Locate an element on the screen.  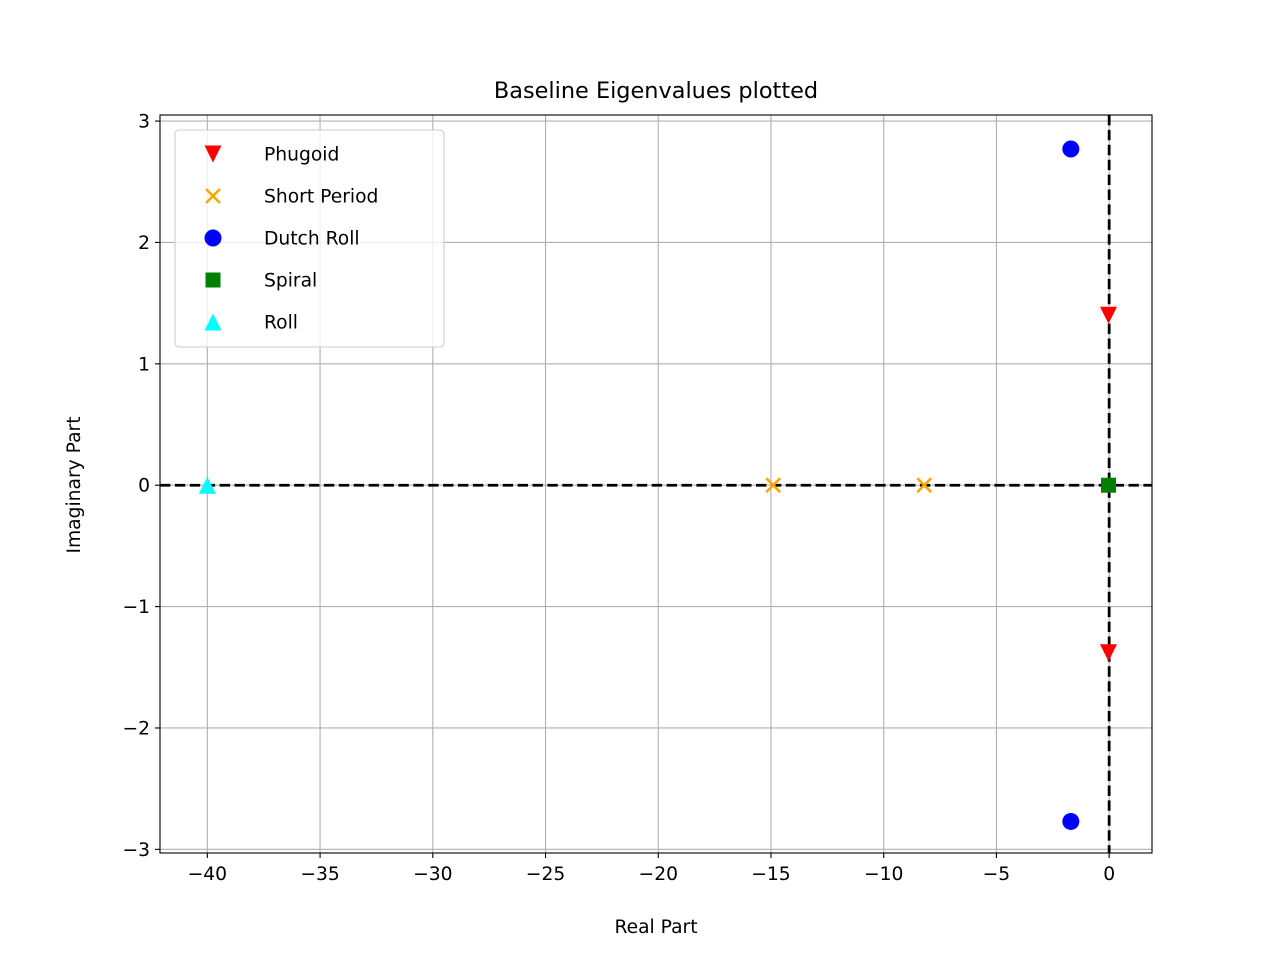
chart-title: Baseline Eigenvalues plotted is located at coordinates (656, 91).